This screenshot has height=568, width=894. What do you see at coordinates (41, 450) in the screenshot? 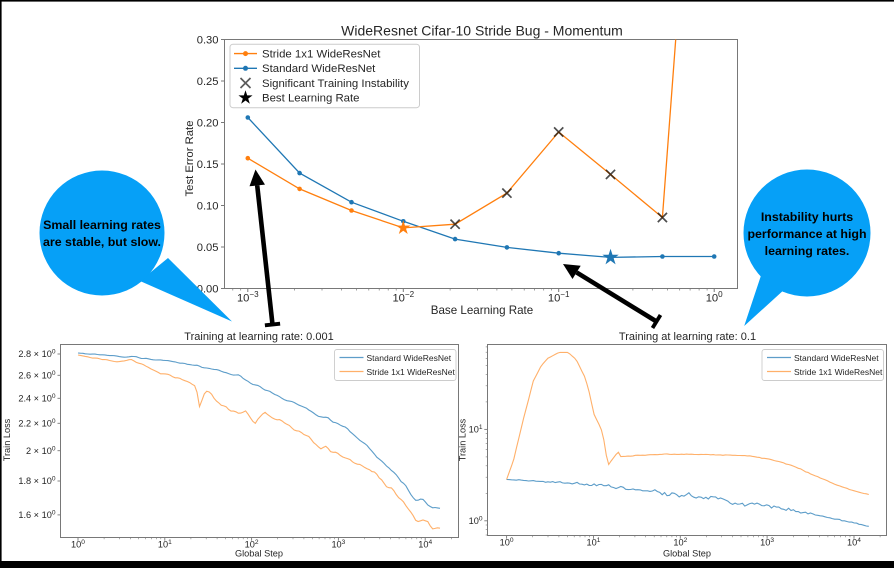
I see `svg-text: 2 × 100` at bounding box center [41, 450].